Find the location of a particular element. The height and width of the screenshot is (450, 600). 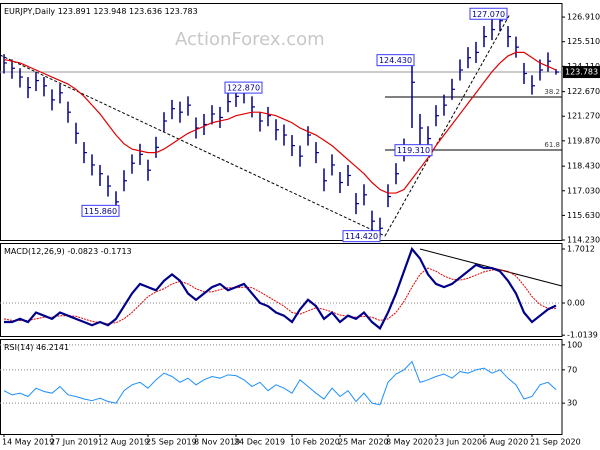

x-tick-label: 25 Mar 2020 is located at coordinates (363, 442).